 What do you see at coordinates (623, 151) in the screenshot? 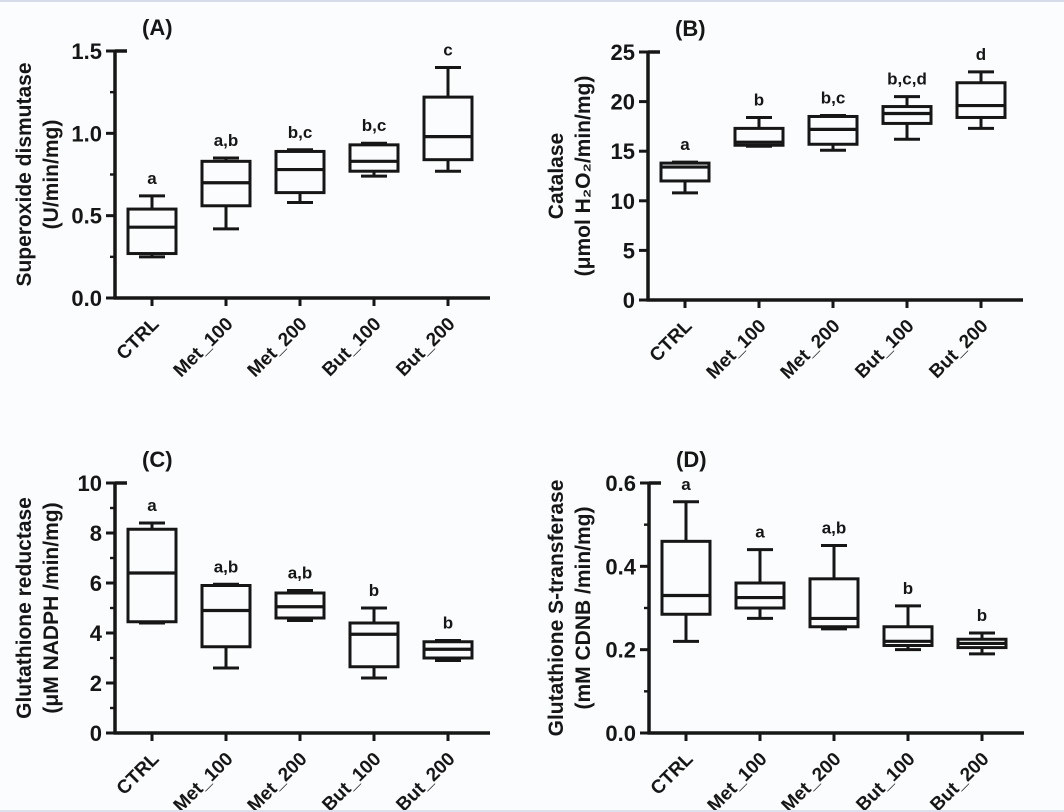
I see `y-tick-label: 15` at bounding box center [623, 151].